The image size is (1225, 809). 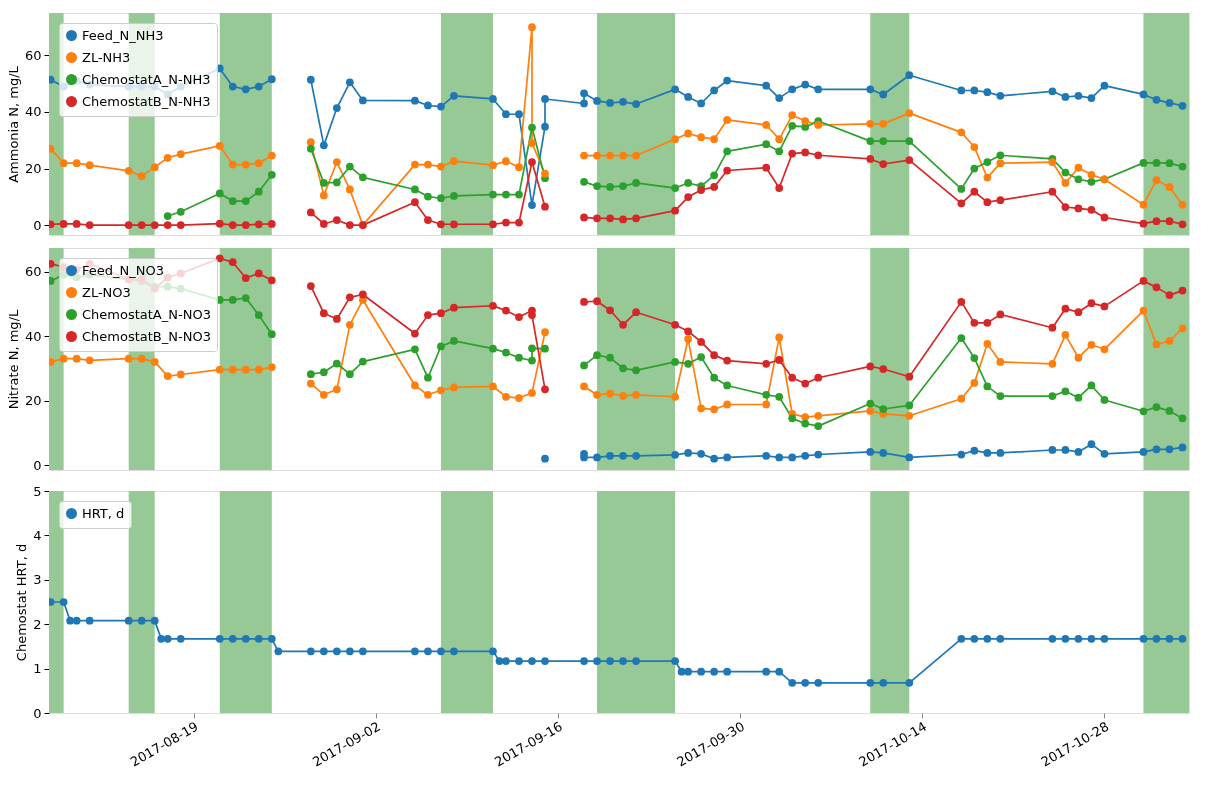 What do you see at coordinates (22, 602) in the screenshot?
I see `y-axis-title: Chemostat HRT, d` at bounding box center [22, 602].